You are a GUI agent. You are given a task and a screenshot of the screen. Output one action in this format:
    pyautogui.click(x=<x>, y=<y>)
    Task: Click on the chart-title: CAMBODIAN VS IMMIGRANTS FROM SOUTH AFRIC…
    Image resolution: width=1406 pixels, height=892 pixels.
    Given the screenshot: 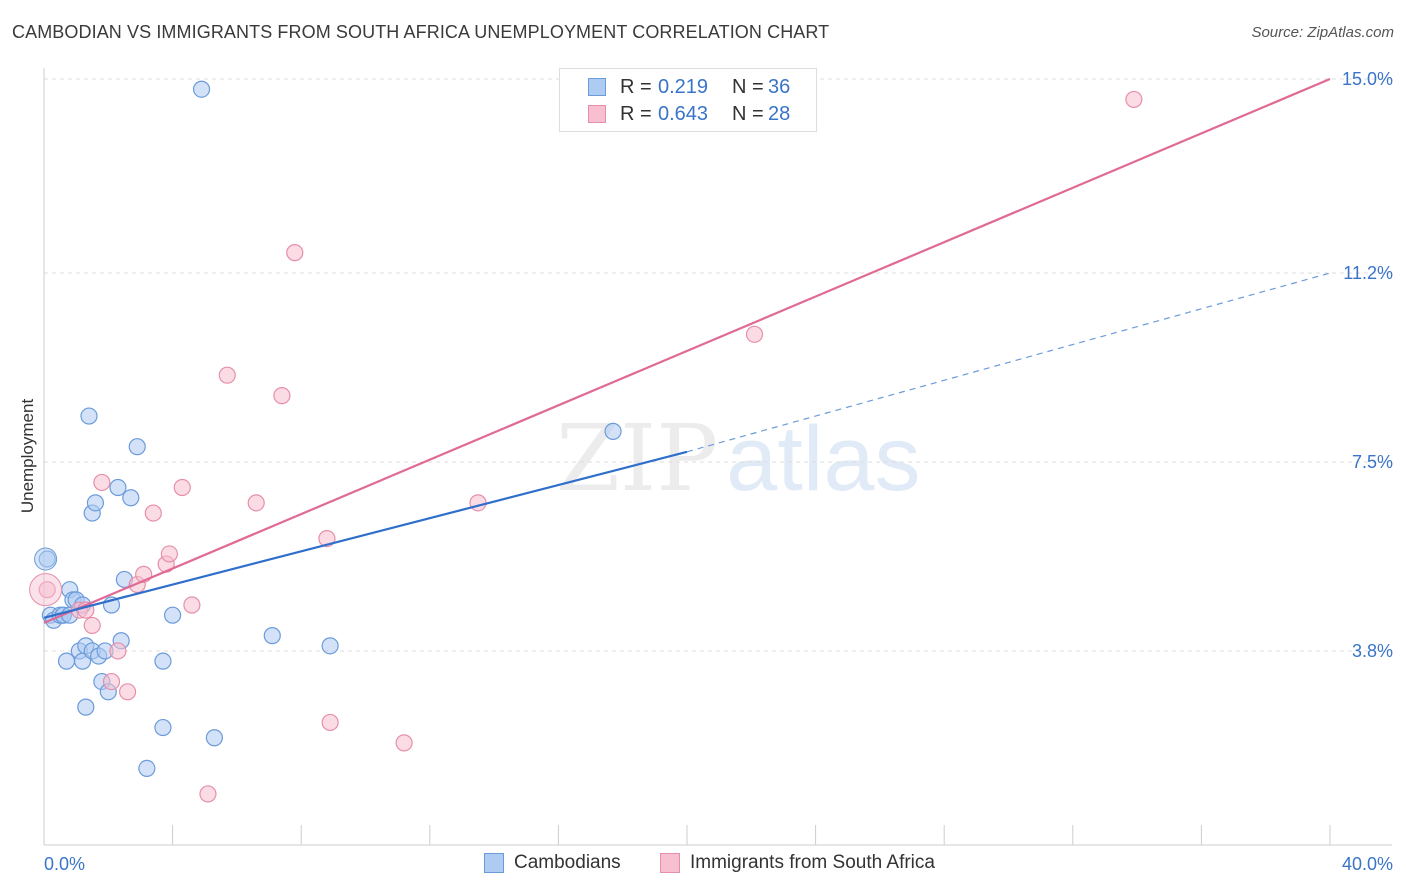 What is the action you would take?
    pyautogui.click(x=421, y=32)
    